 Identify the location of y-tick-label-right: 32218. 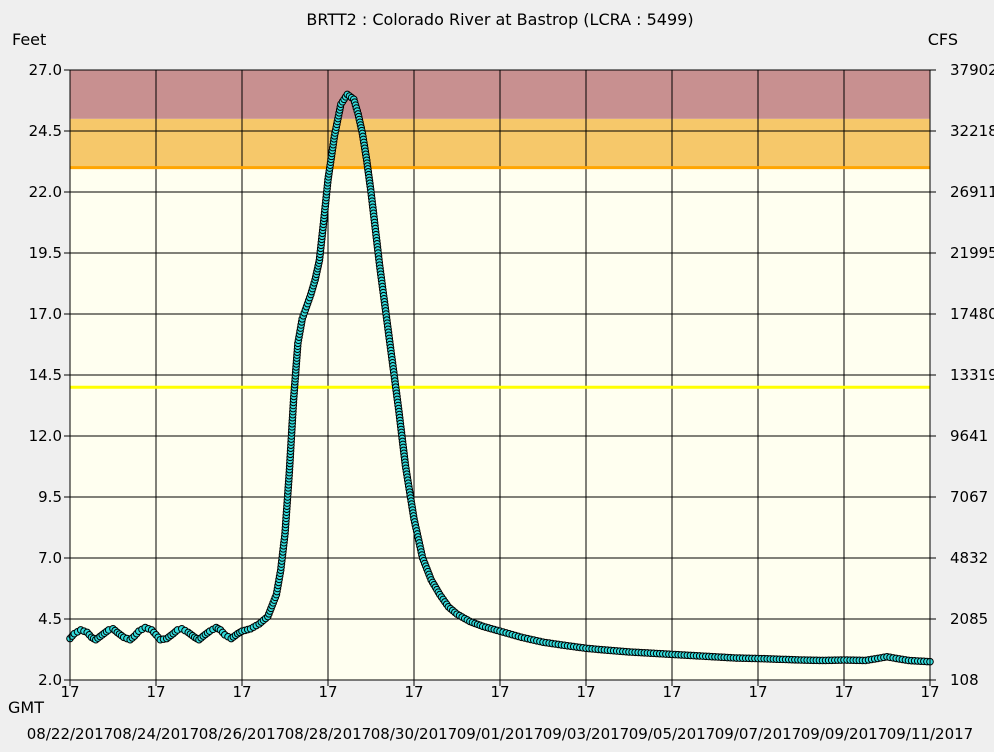
(972, 131).